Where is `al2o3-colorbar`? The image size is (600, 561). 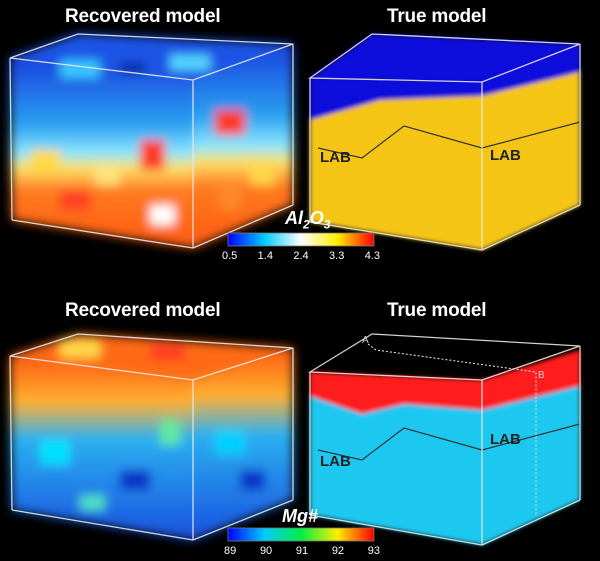 al2o3-colorbar is located at coordinates (301, 239).